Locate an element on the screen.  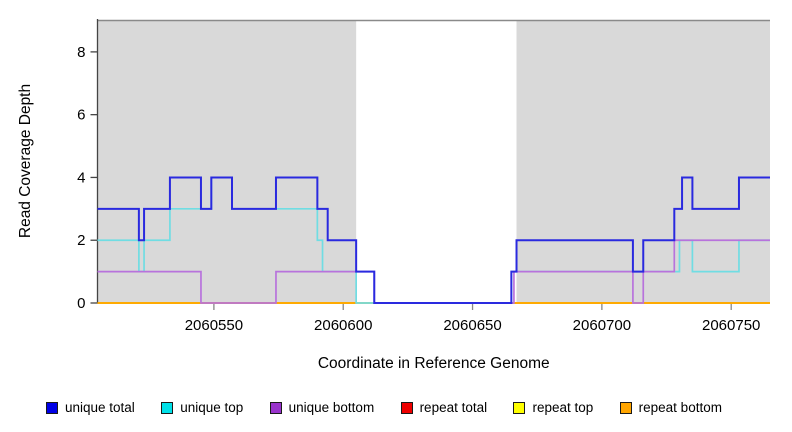
x-tick-label: 2060650 is located at coordinates (472, 325).